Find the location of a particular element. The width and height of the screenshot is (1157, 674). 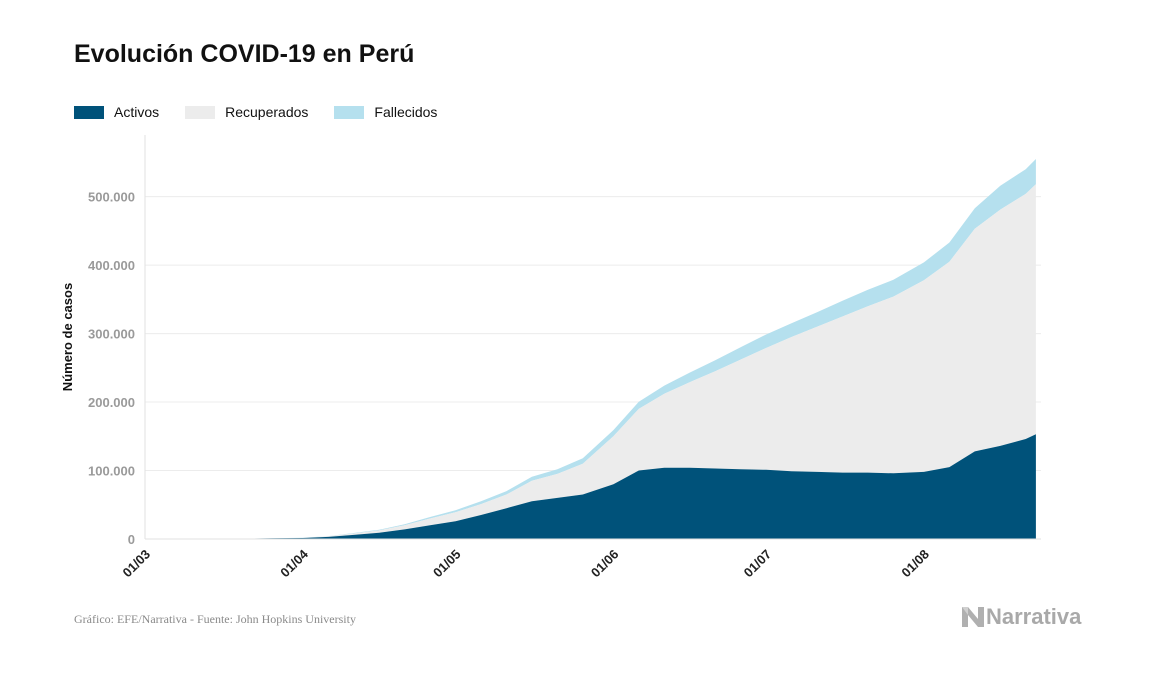

legend-label-activos: Activos is located at coordinates (137, 112).